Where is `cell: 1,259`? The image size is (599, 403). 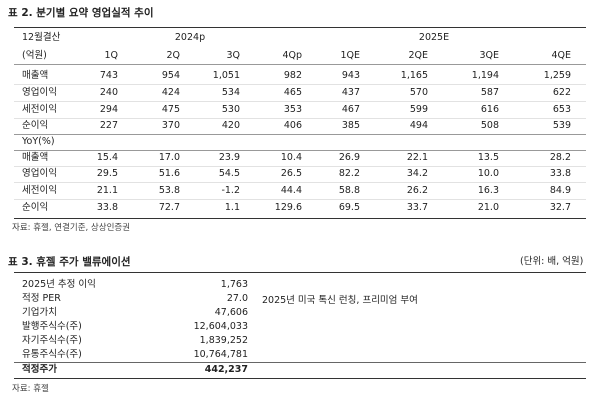 cell: 1,259 is located at coordinates (557, 75).